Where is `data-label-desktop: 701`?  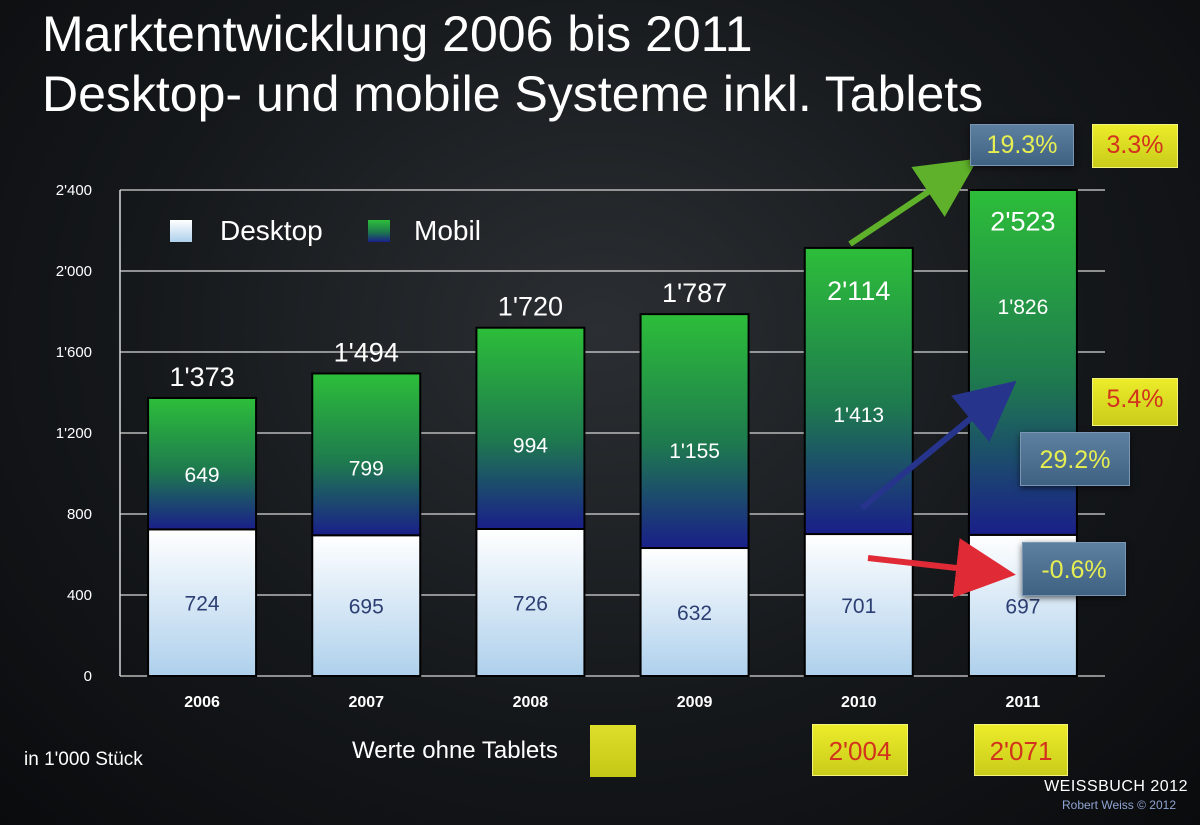 data-label-desktop: 701 is located at coordinates (858, 606).